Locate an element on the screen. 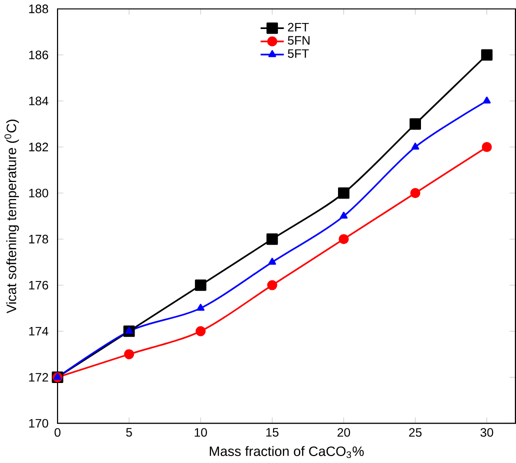 This screenshot has height=463, width=516. x-axis-title: Mass fraction of CaCO$_{3}$% is located at coordinates (287, 452).